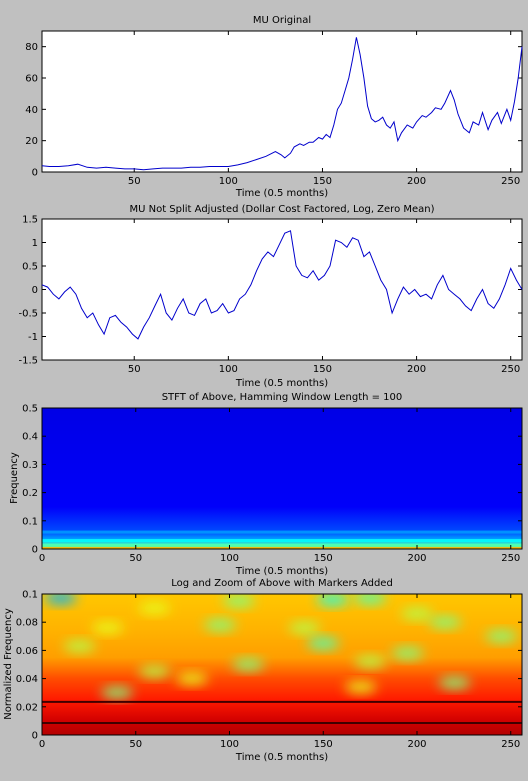 This screenshot has width=528, height=781. What do you see at coordinates (322, 181) in the screenshot?
I see `panel-1-xtick-label: 150` at bounding box center [322, 181].